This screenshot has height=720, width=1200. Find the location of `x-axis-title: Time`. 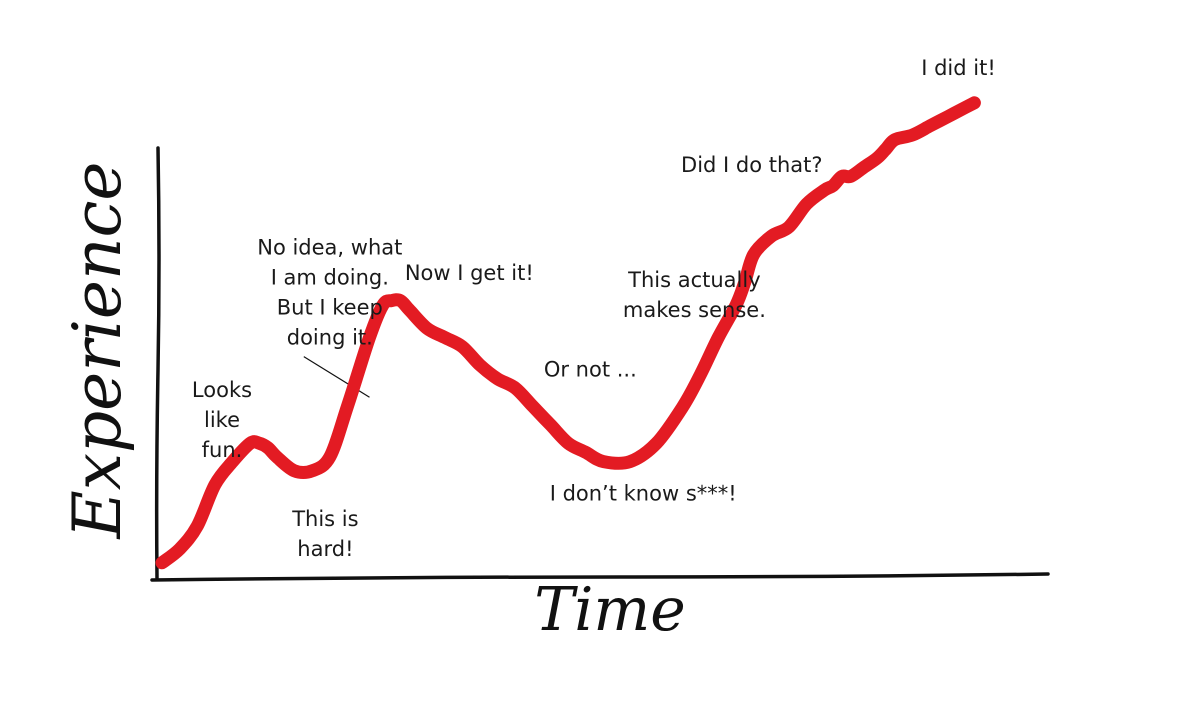

x-axis-title: Time is located at coordinates (610, 610).